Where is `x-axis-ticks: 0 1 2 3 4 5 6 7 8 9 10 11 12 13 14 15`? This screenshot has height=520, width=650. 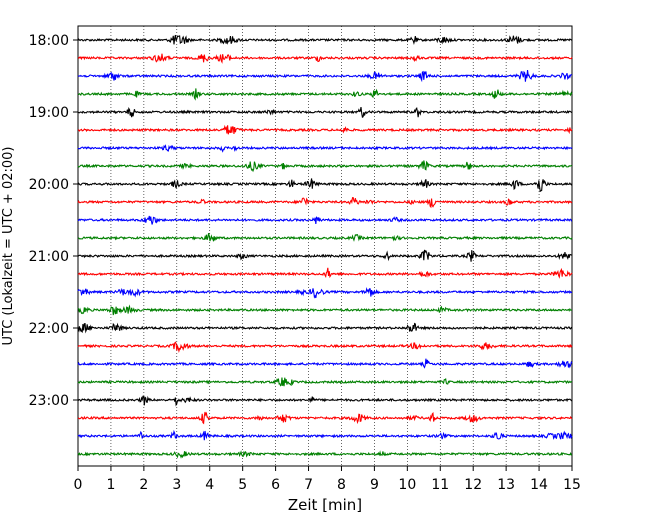
x-axis-ticks: 0 1 2 3 4 5 6 7 8 9 10 11 12 13 14 15 is located at coordinates (327, 479).